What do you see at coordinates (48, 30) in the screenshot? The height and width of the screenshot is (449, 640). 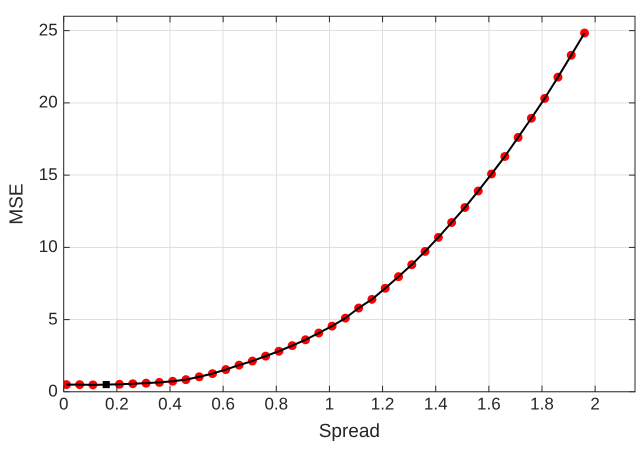 I see `y-tick-label: 25` at bounding box center [48, 30].